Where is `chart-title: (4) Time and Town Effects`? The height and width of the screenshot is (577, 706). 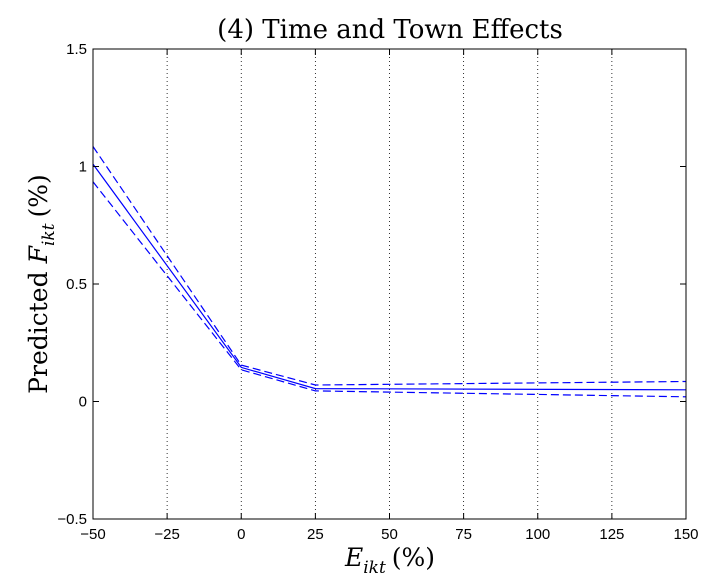 chart-title: (4) Time and Town Effects is located at coordinates (390, 30).